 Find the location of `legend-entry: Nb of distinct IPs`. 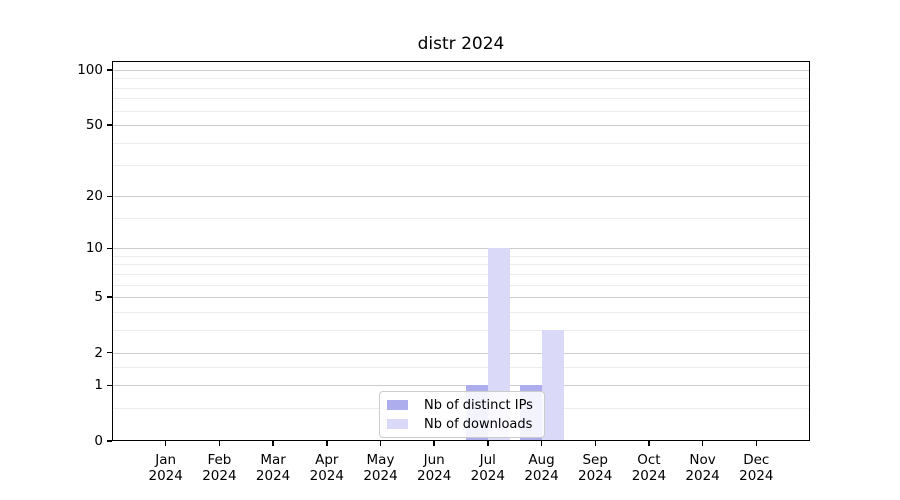

legend-entry: Nb of distinct IPs is located at coordinates (465, 405).